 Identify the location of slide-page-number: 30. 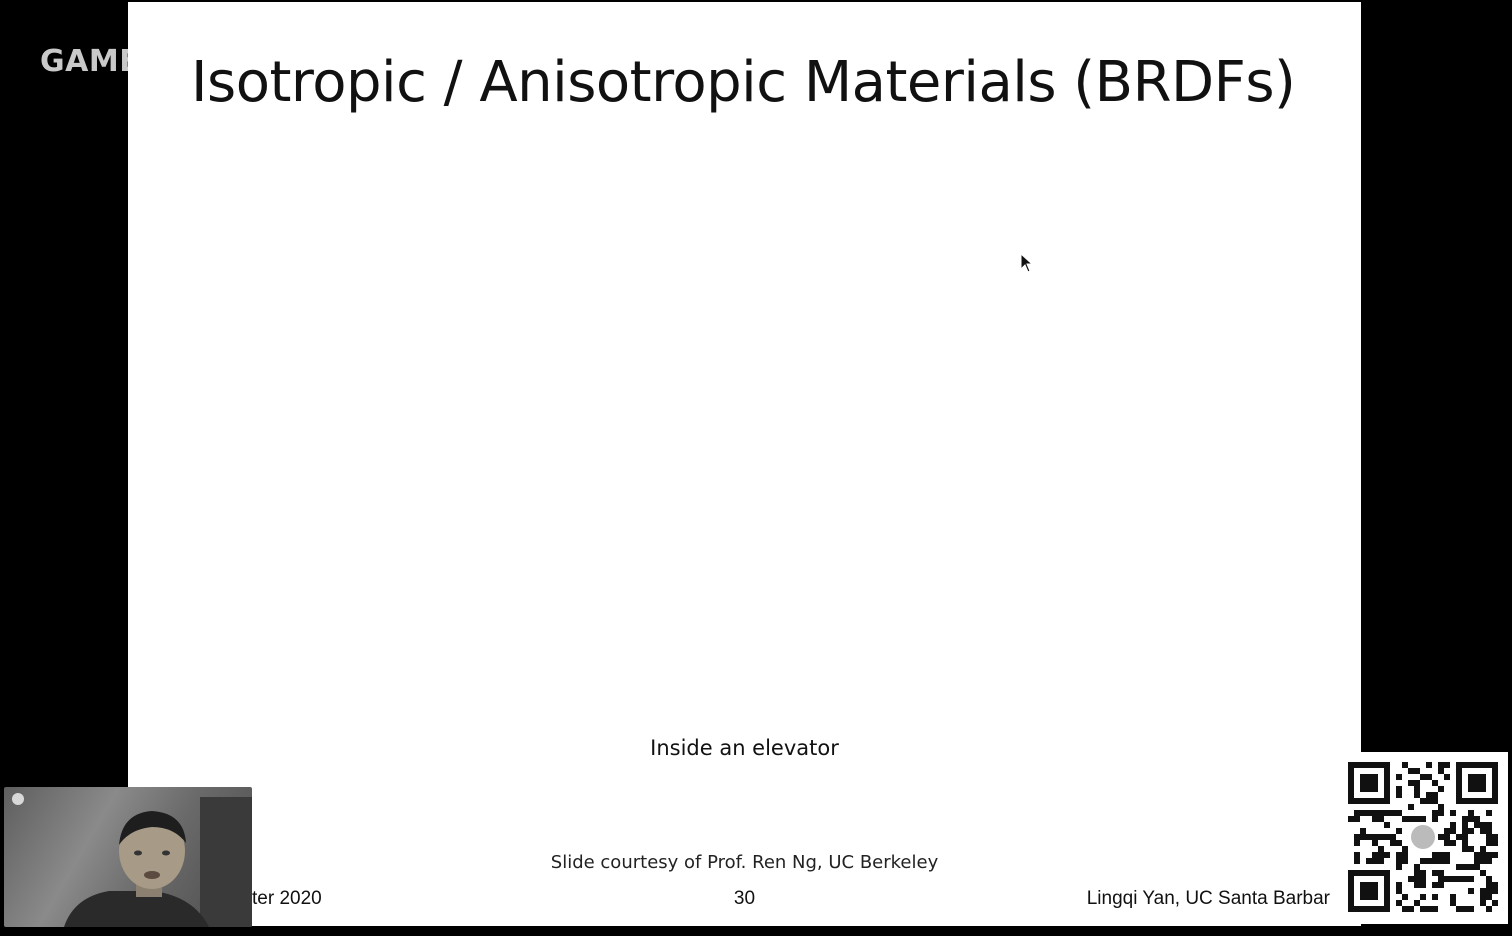
(744, 898).